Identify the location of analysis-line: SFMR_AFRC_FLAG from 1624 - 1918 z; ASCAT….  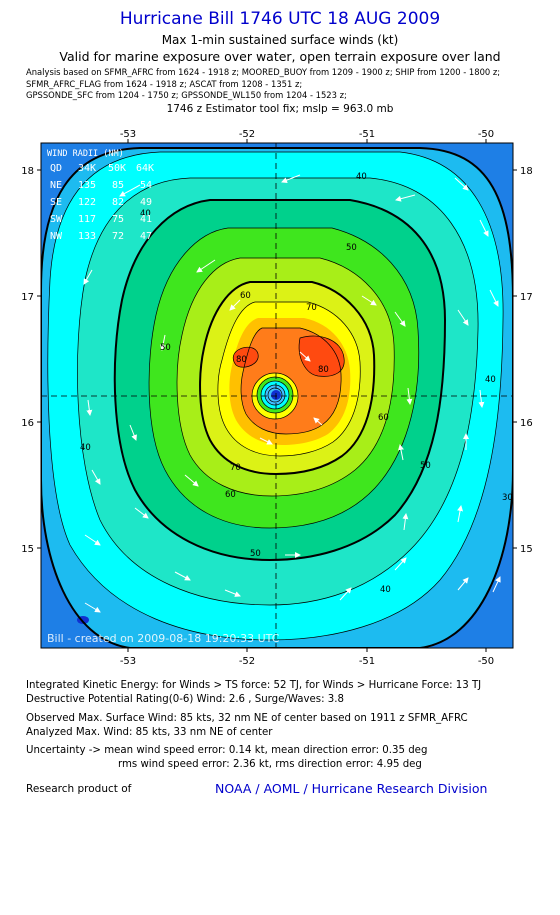
(164, 83).